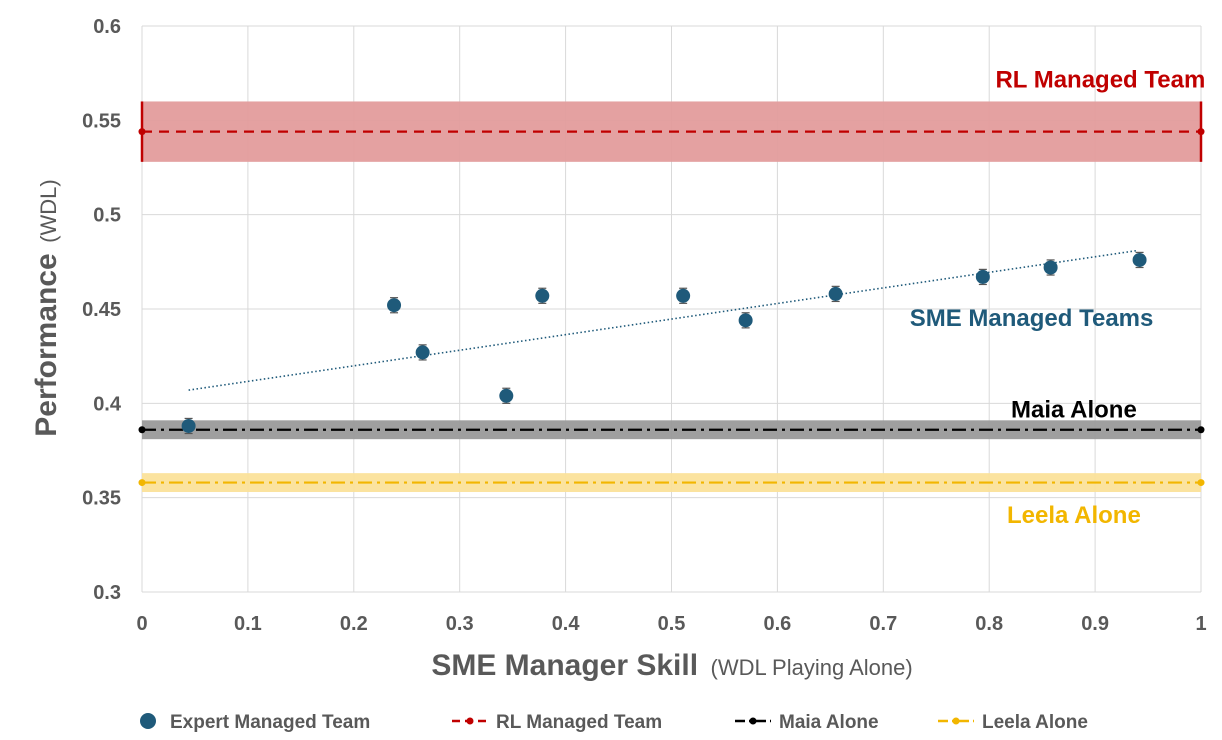  What do you see at coordinates (107, 404) in the screenshot?
I see `y-tick-label-2: 0.4` at bounding box center [107, 404].